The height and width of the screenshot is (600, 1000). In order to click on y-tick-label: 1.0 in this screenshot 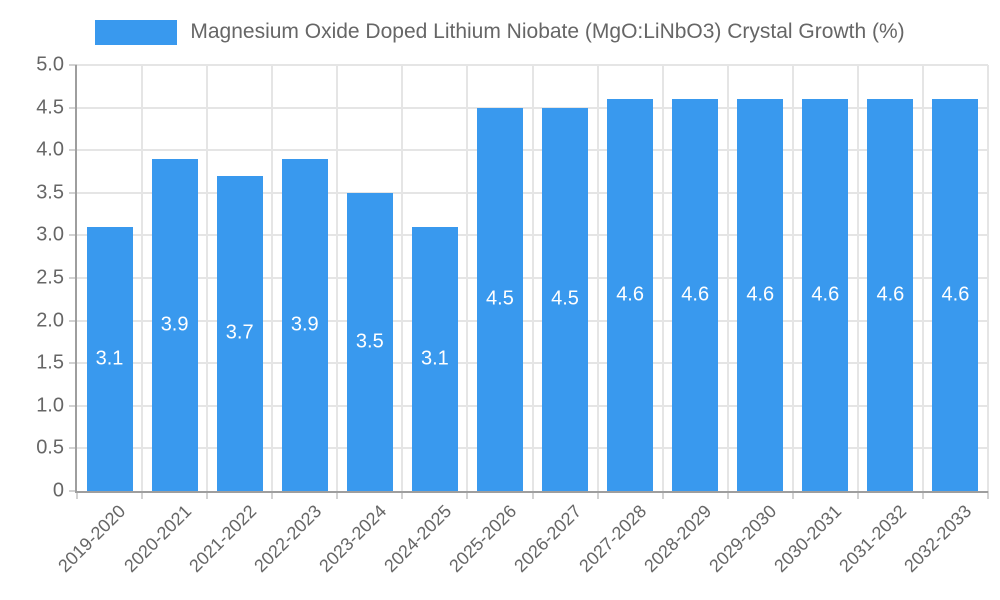, I will do `click(50, 405)`.